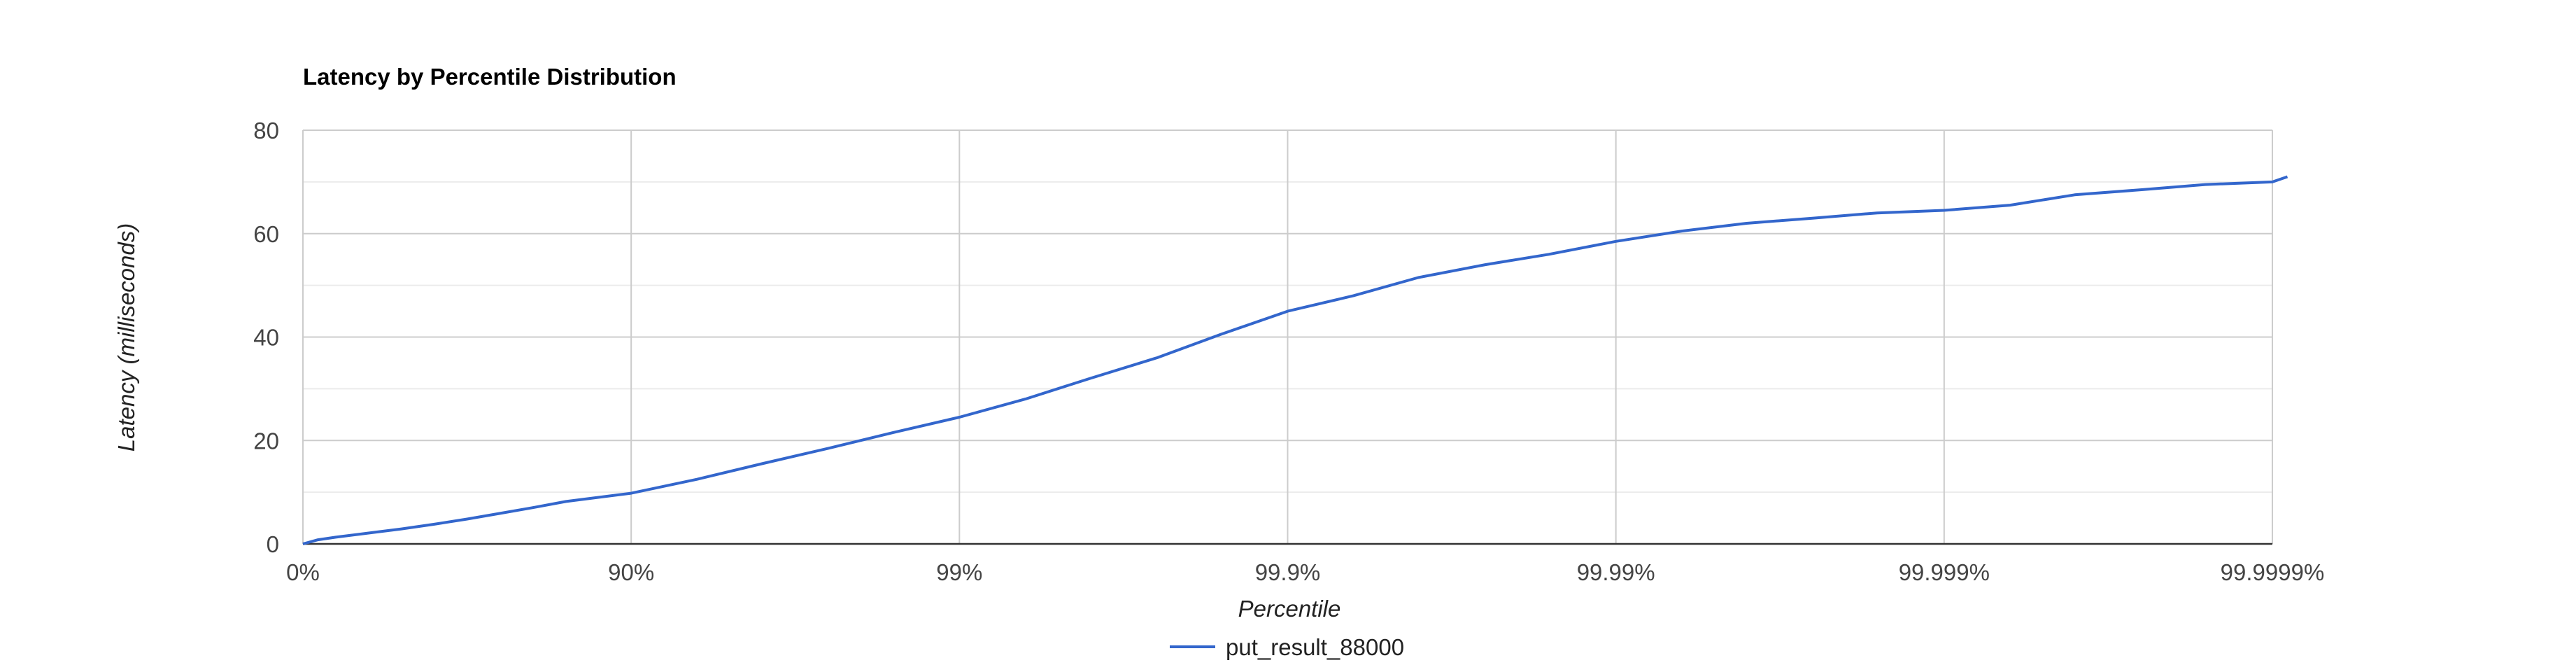 The width and height of the screenshot is (2576, 672). Describe the element at coordinates (490, 77) in the screenshot. I see `chart-title: Latency by Percentile Distribution` at that location.